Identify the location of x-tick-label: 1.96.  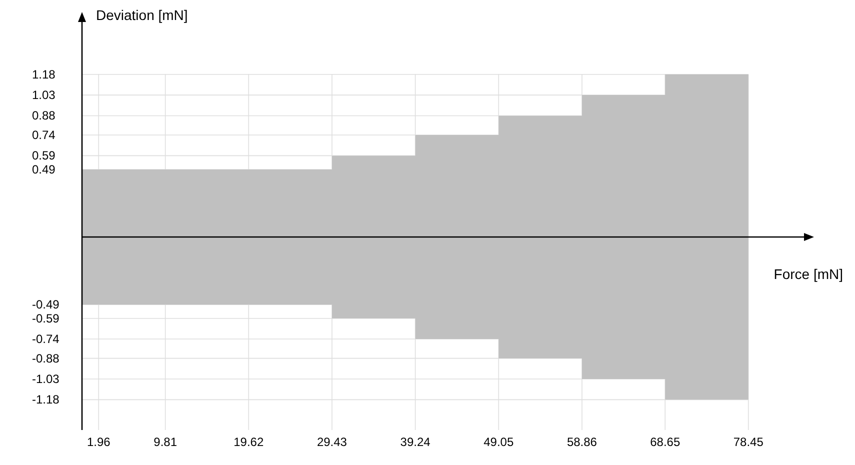
(98, 442).